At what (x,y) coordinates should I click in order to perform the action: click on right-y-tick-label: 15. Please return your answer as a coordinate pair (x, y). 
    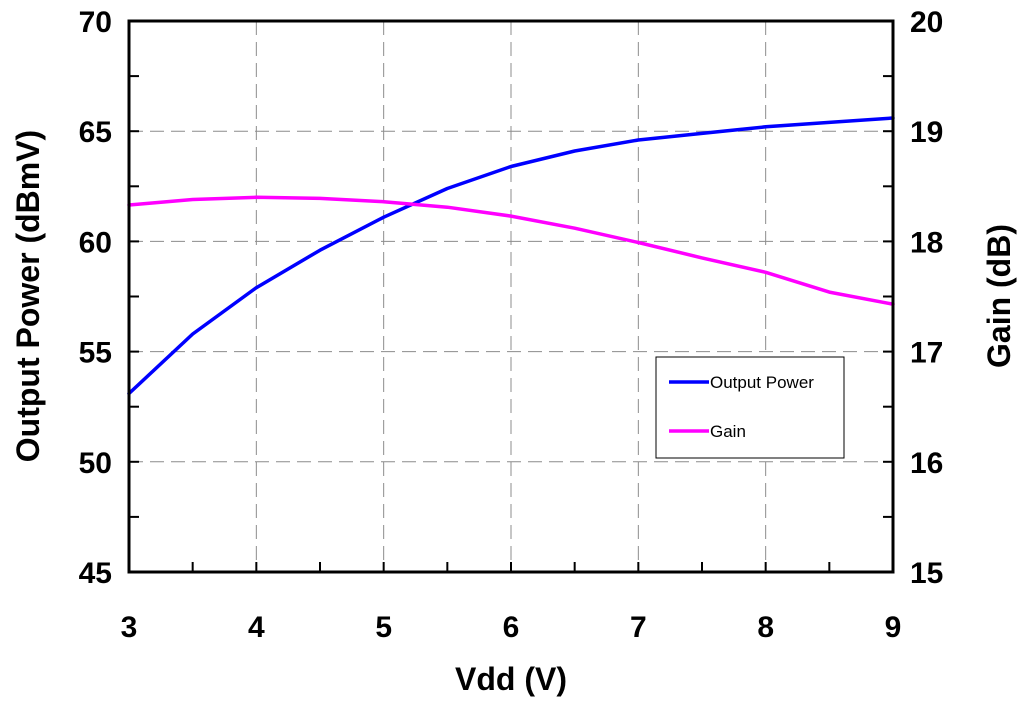
    Looking at the image, I should click on (926, 573).